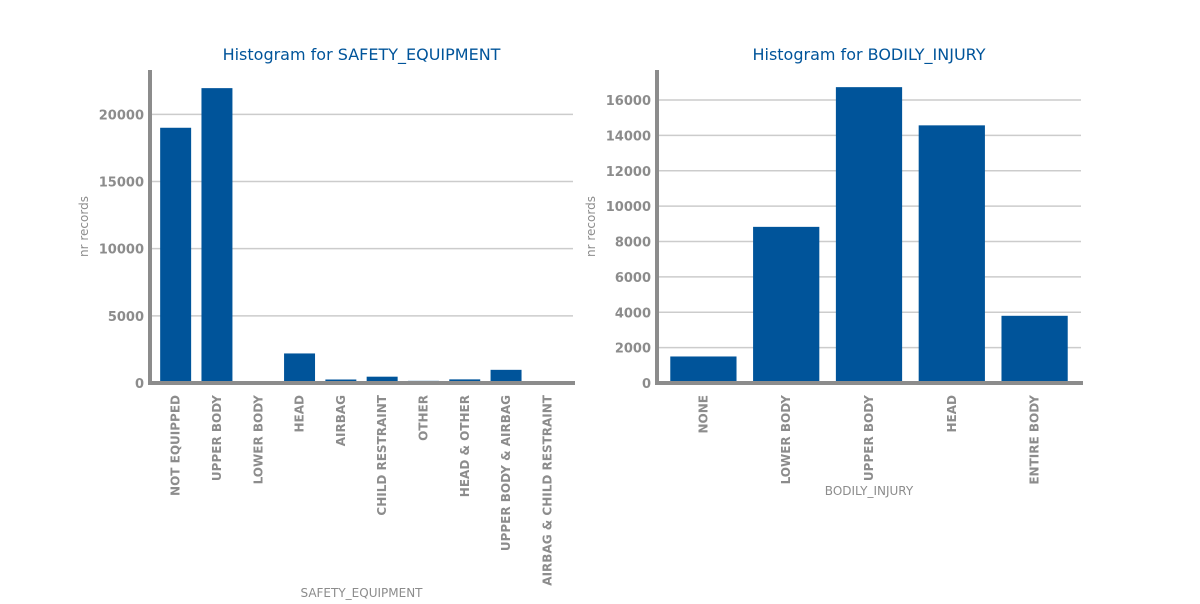 The width and height of the screenshot is (1200, 604). Describe the element at coordinates (633, 313) in the screenshot. I see `y-tick-label: 4000` at that location.